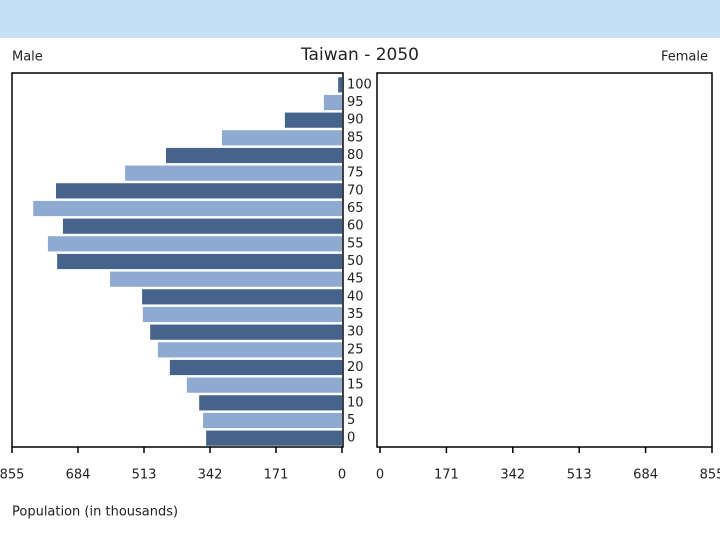 The image size is (720, 540). I want to click on age-label: 25, so click(355, 349).